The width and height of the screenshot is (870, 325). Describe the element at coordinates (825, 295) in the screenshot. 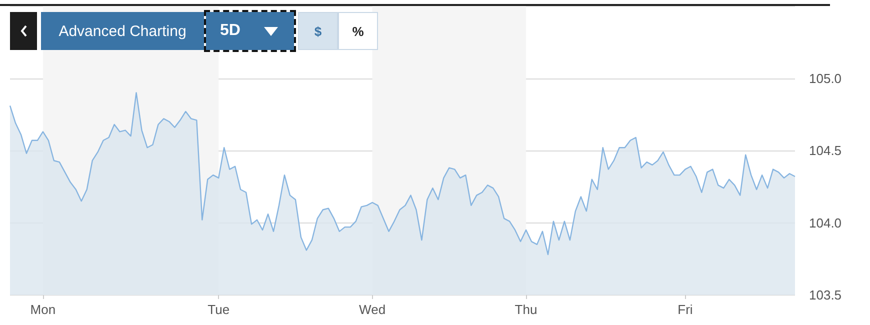

I see `y-tick-label: 103.5` at that location.